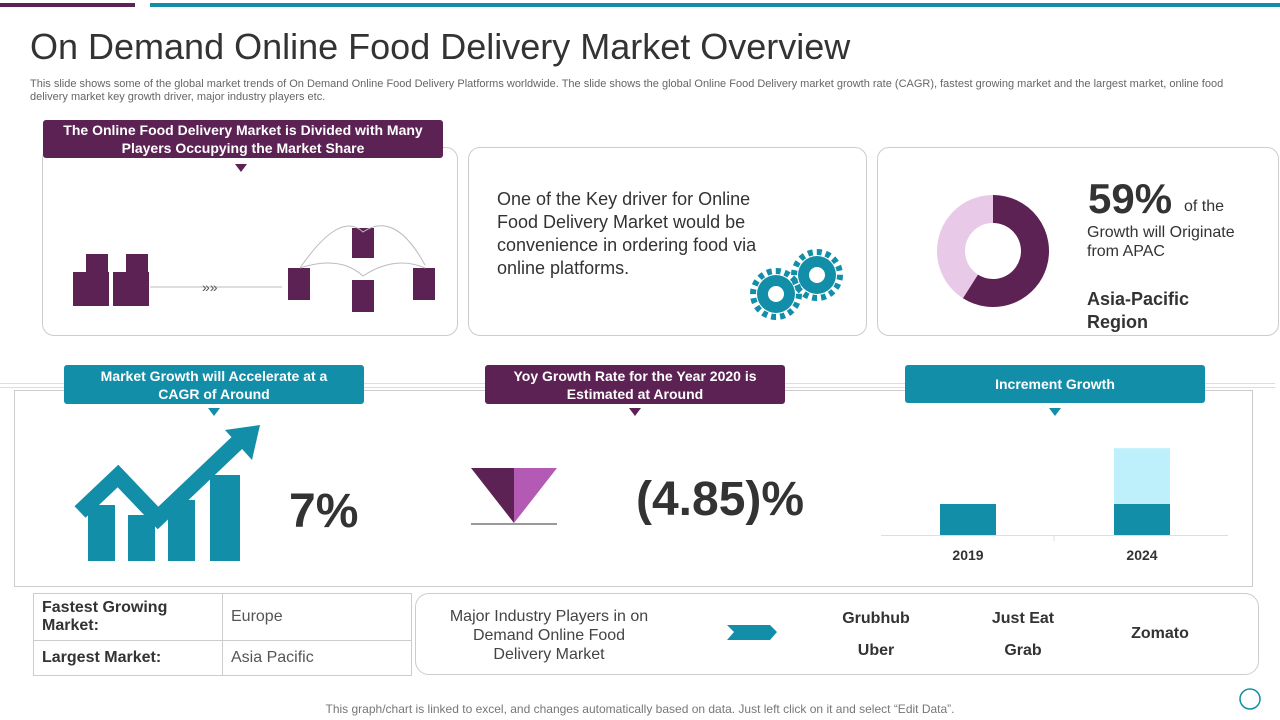 The image size is (1280, 720). Describe the element at coordinates (967, 555) in the screenshot. I see `x-tick-label: 2019` at that location.